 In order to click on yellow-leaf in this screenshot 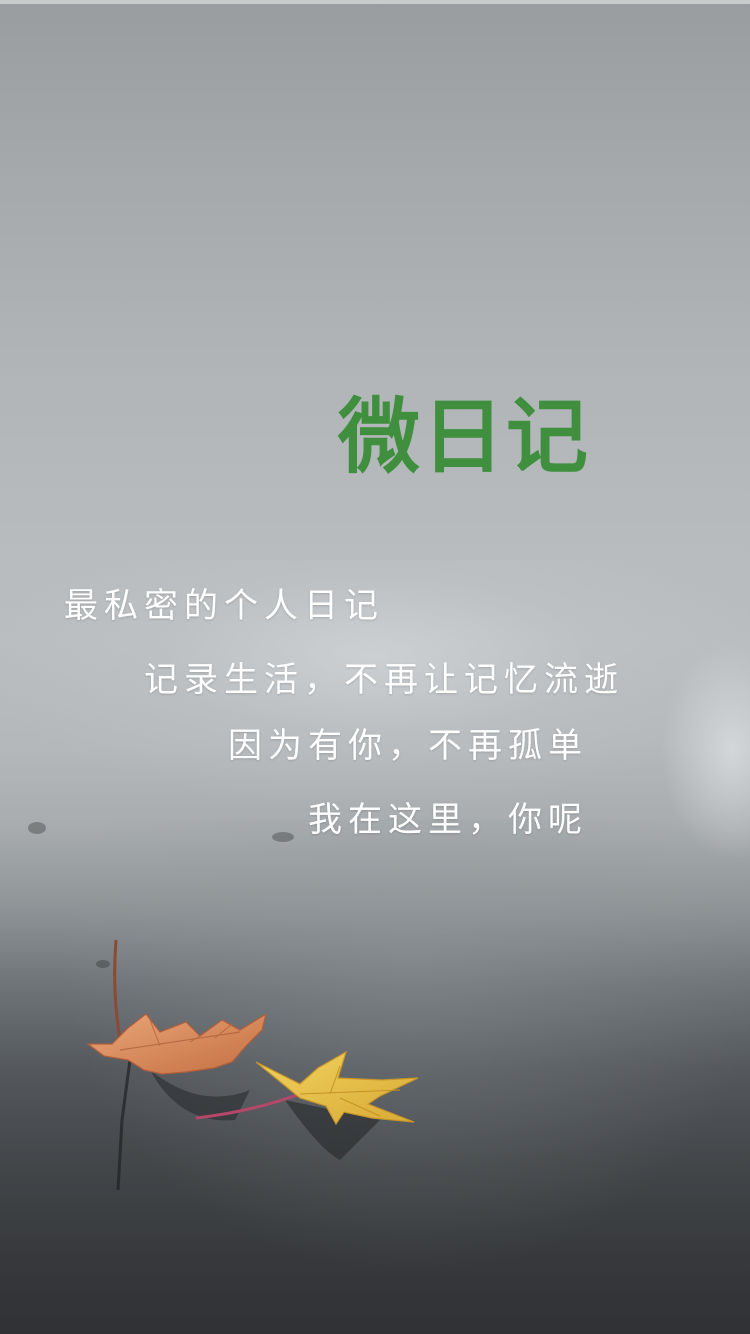, I will do `click(337, 1088)`.